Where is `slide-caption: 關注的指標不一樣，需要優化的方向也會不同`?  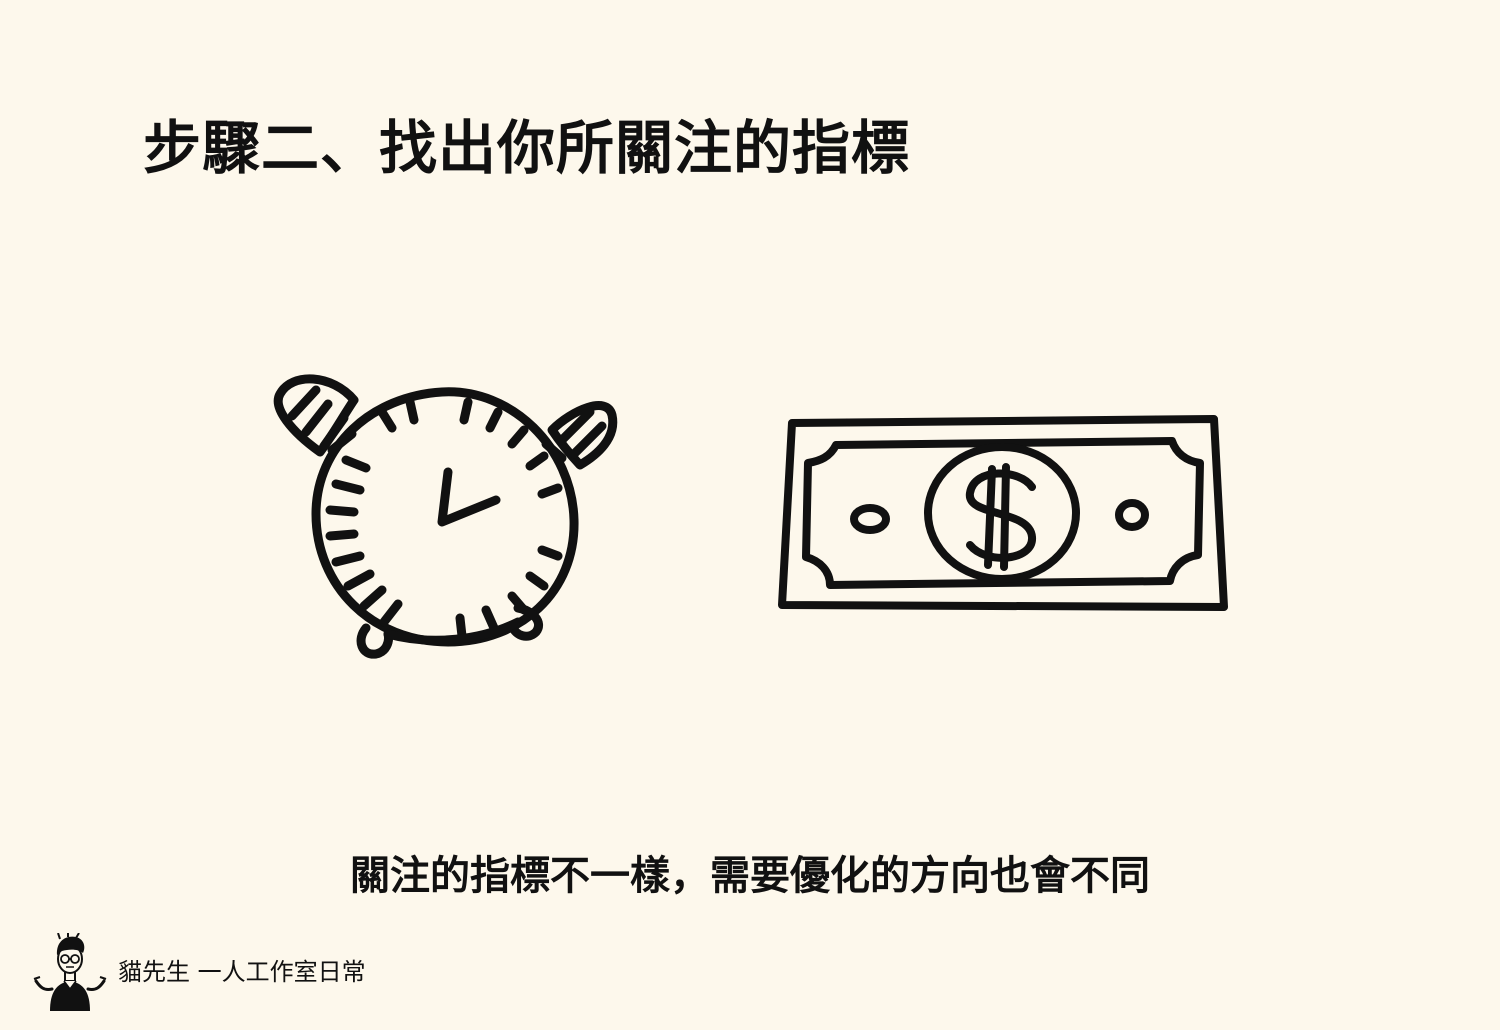 slide-caption: 關注的指標不一樣，需要優化的方向也會不同 is located at coordinates (750, 875).